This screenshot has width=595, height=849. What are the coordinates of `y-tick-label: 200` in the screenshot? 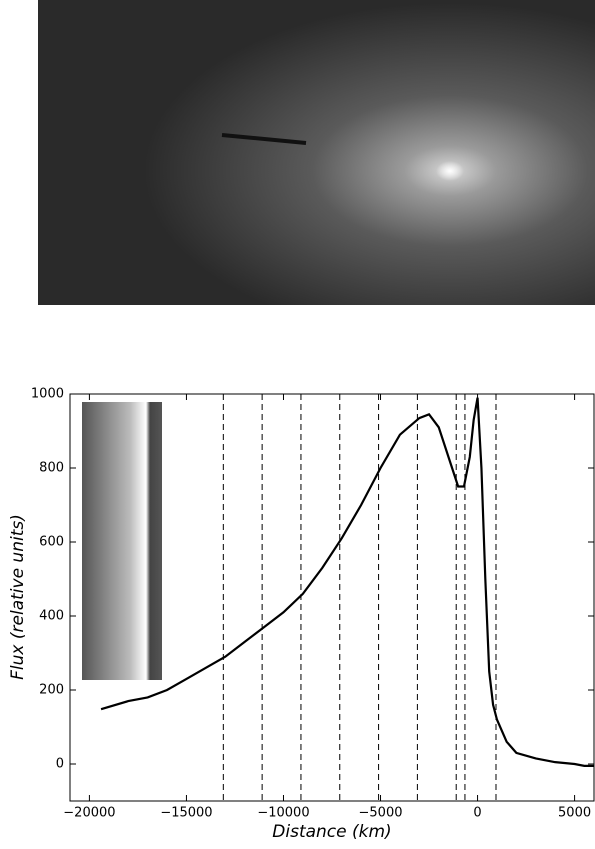 It's located at (51, 690).